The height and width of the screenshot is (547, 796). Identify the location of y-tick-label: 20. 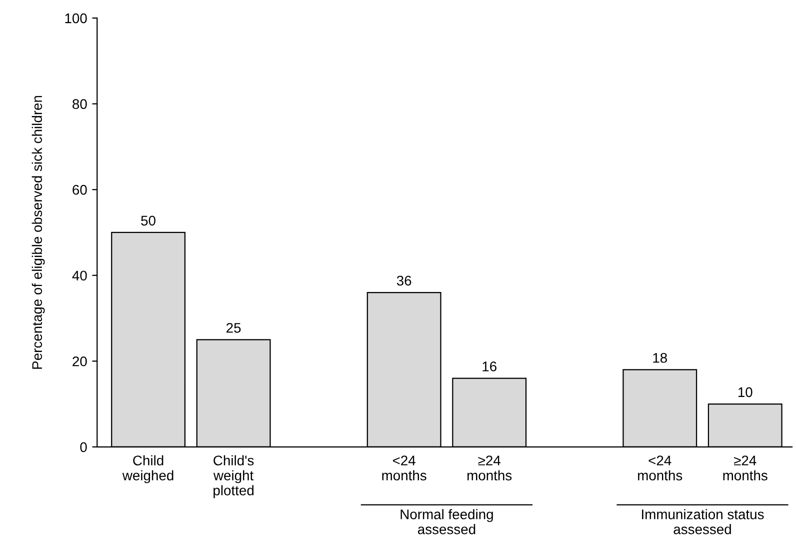
(79, 361).